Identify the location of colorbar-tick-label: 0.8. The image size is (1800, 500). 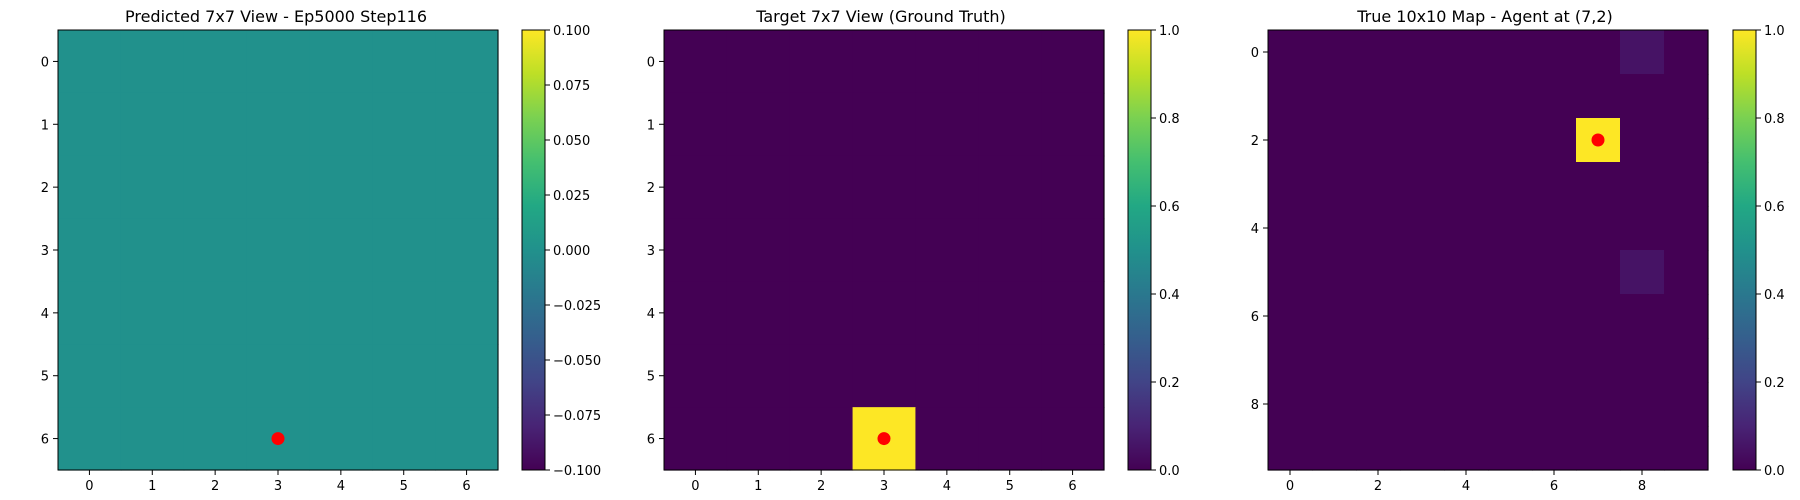
(1774, 119).